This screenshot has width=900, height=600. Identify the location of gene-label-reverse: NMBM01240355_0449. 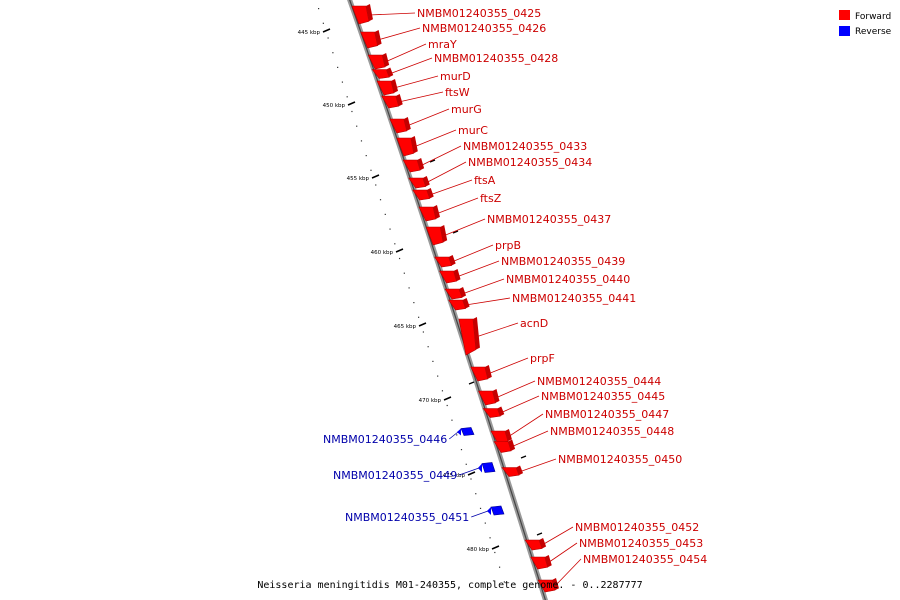
(395, 475).